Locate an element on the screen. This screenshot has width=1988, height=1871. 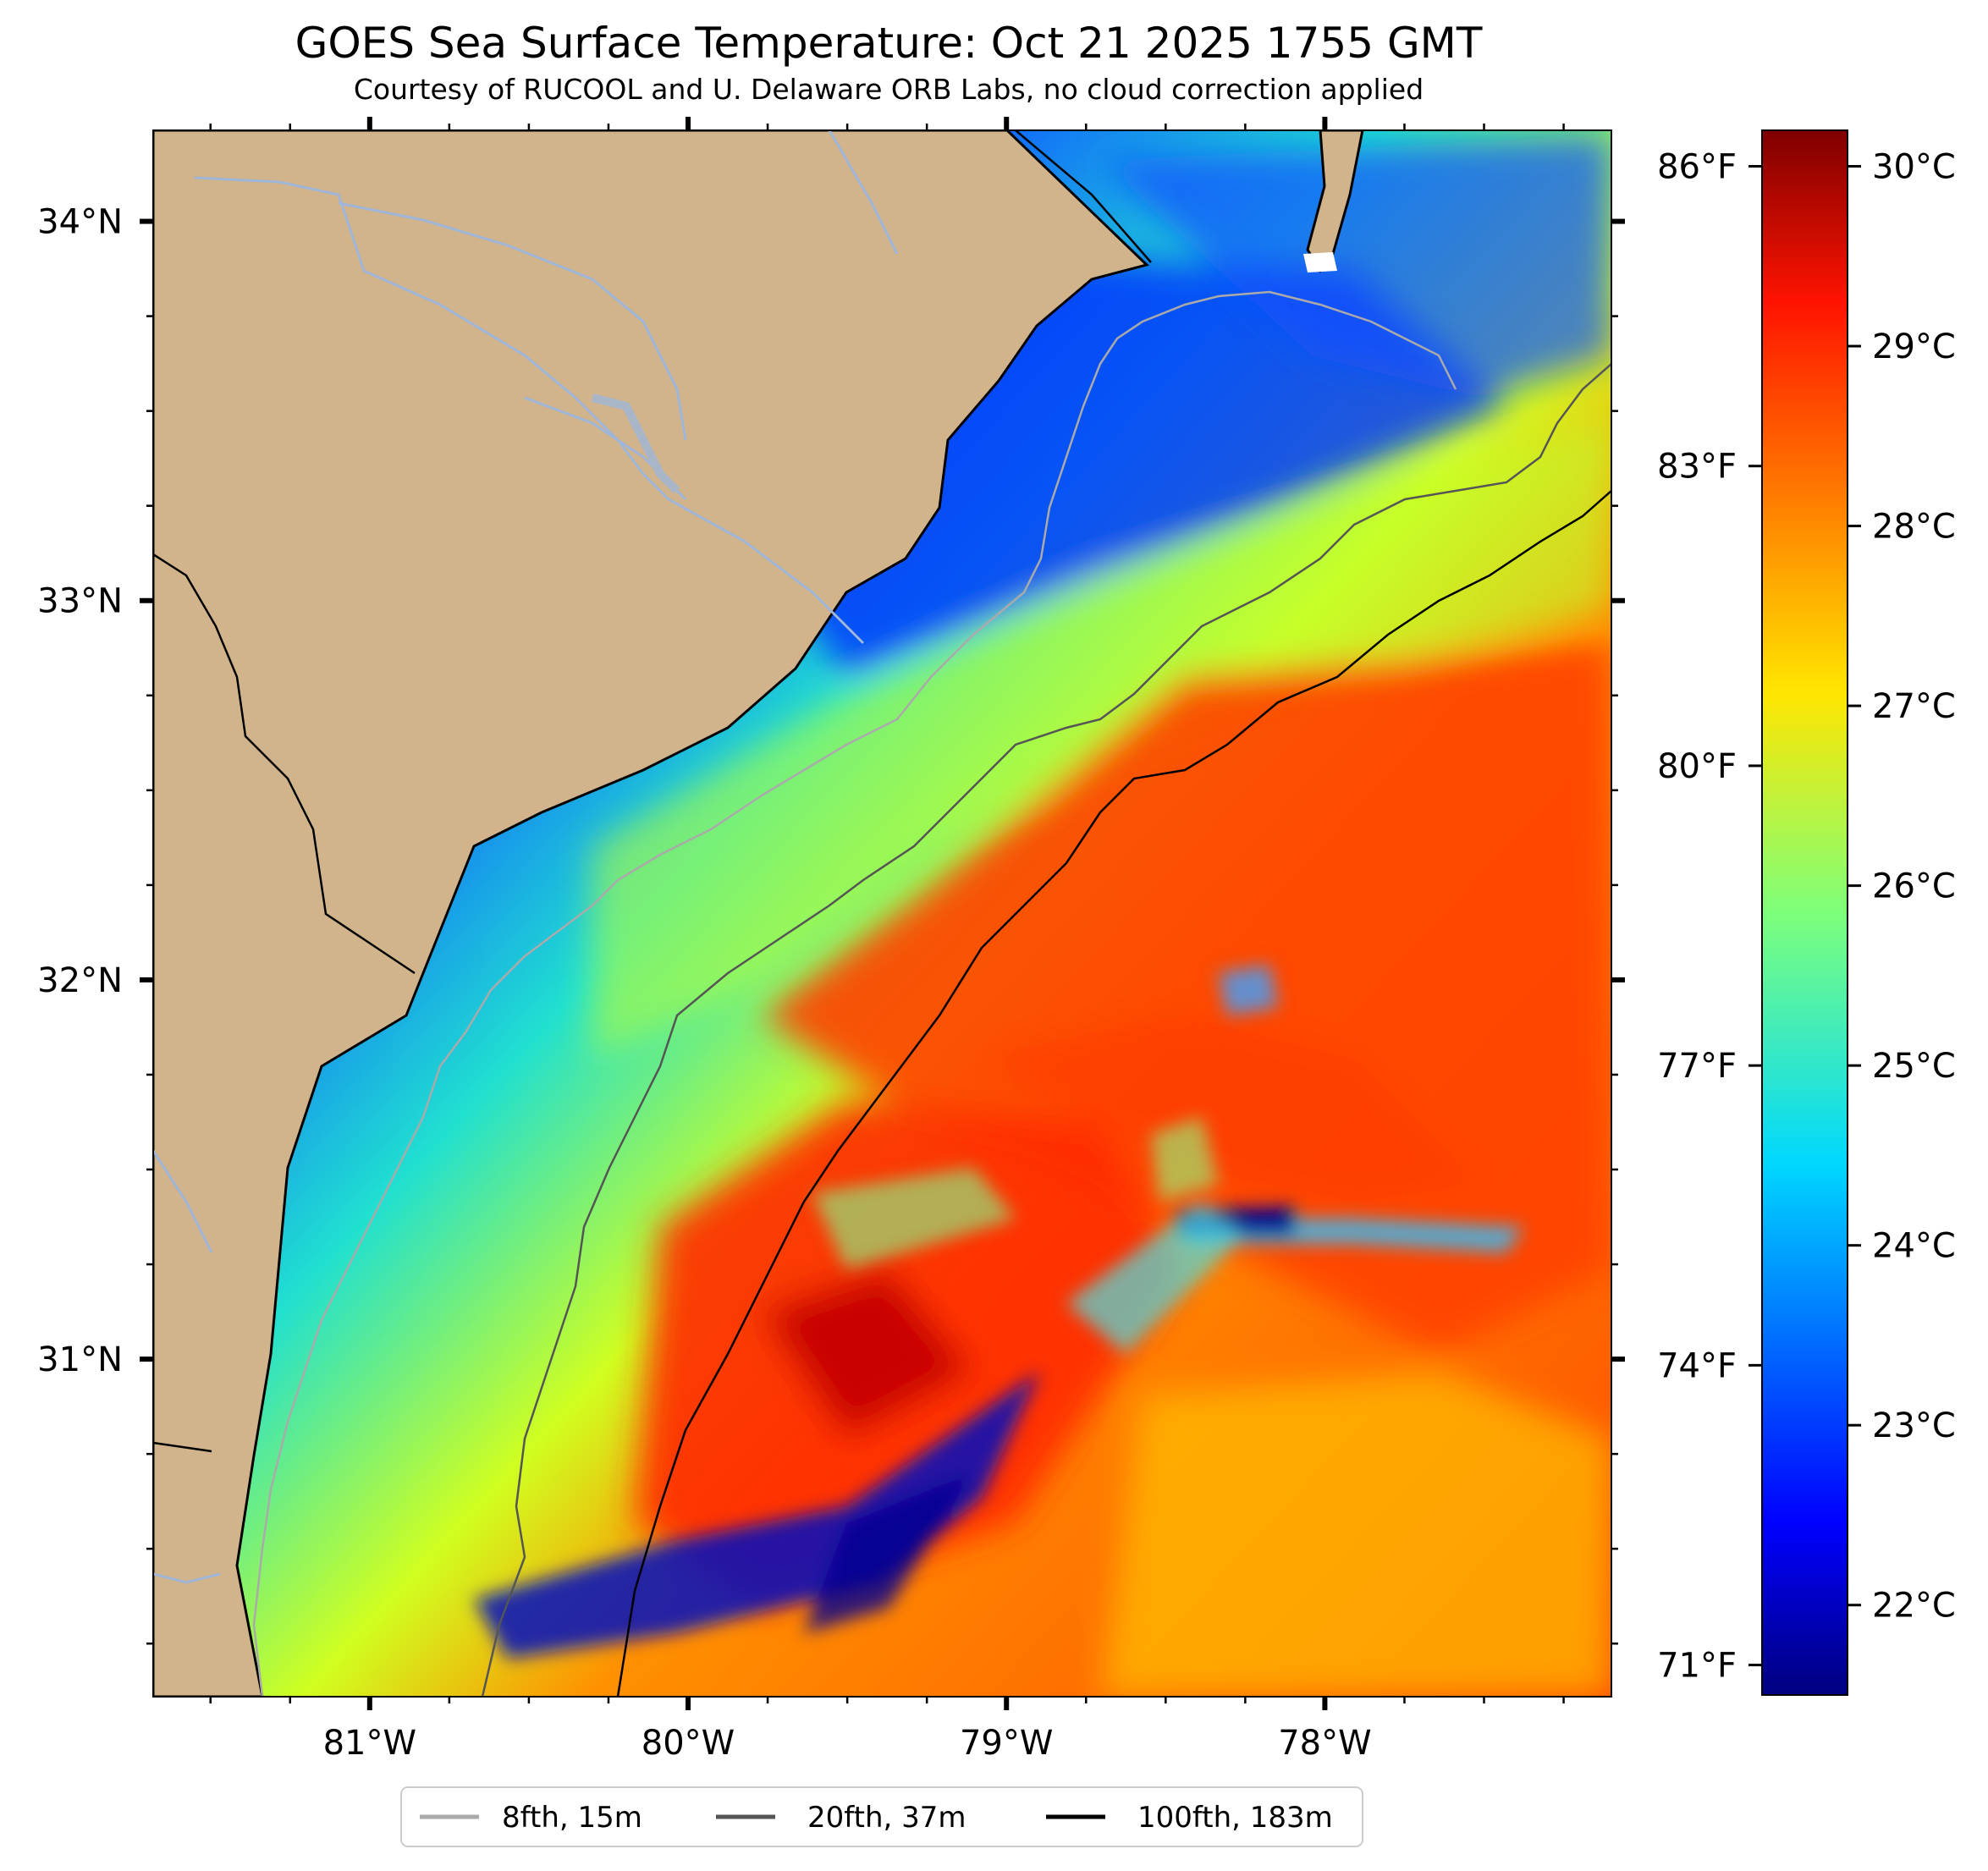
colorbar: 30°C 29°C 28°C 27°C 26°C 25°C 24°C 23°C 22°C is located at coordinates (1858, 912).